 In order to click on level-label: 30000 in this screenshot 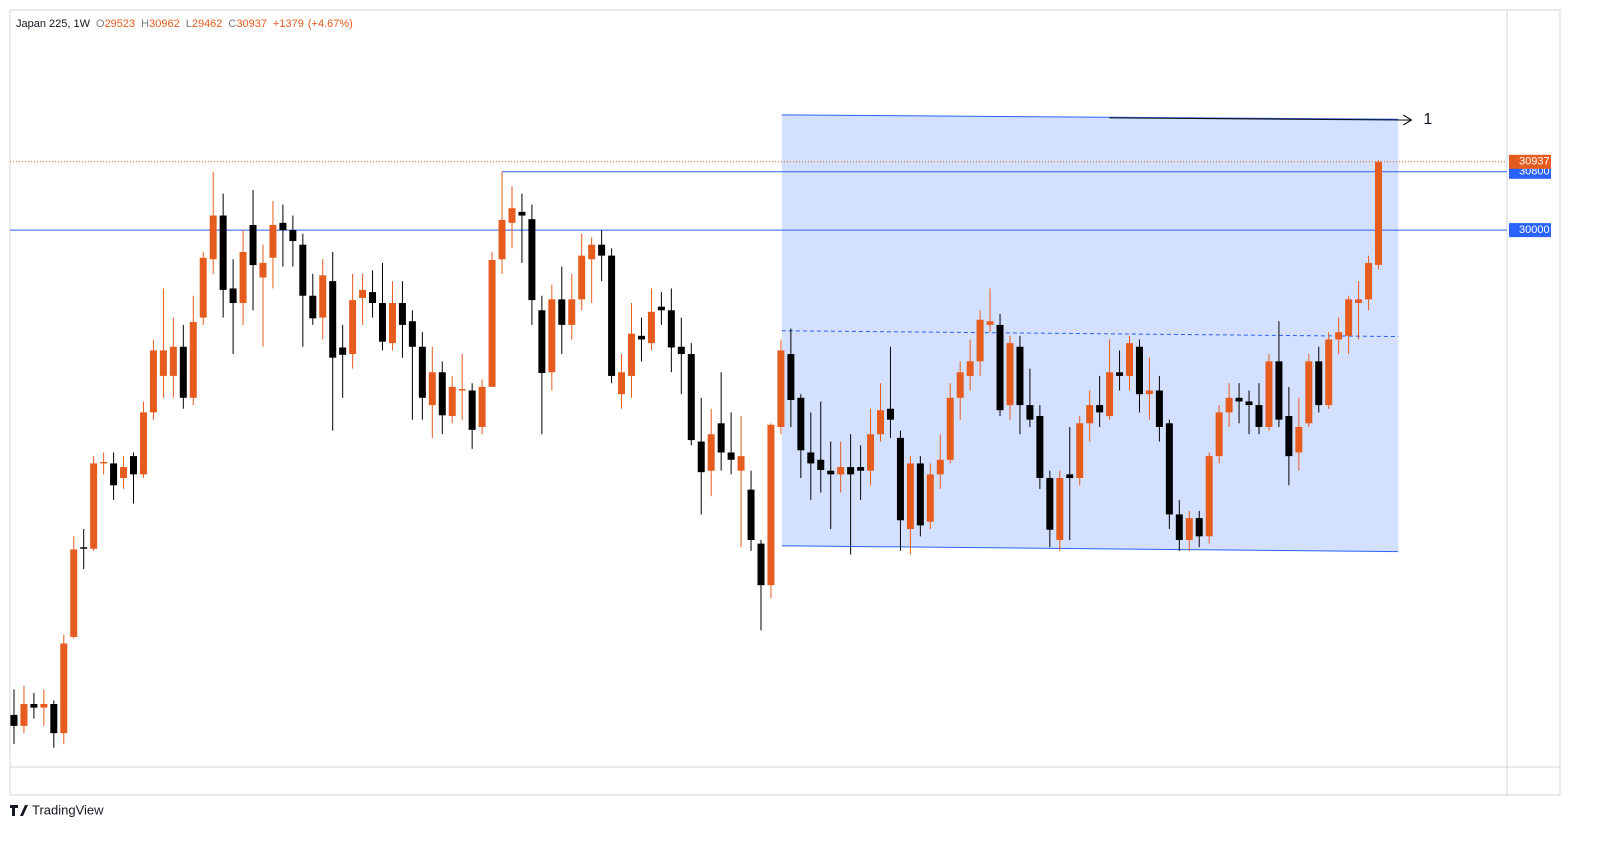, I will do `click(1534, 230)`.